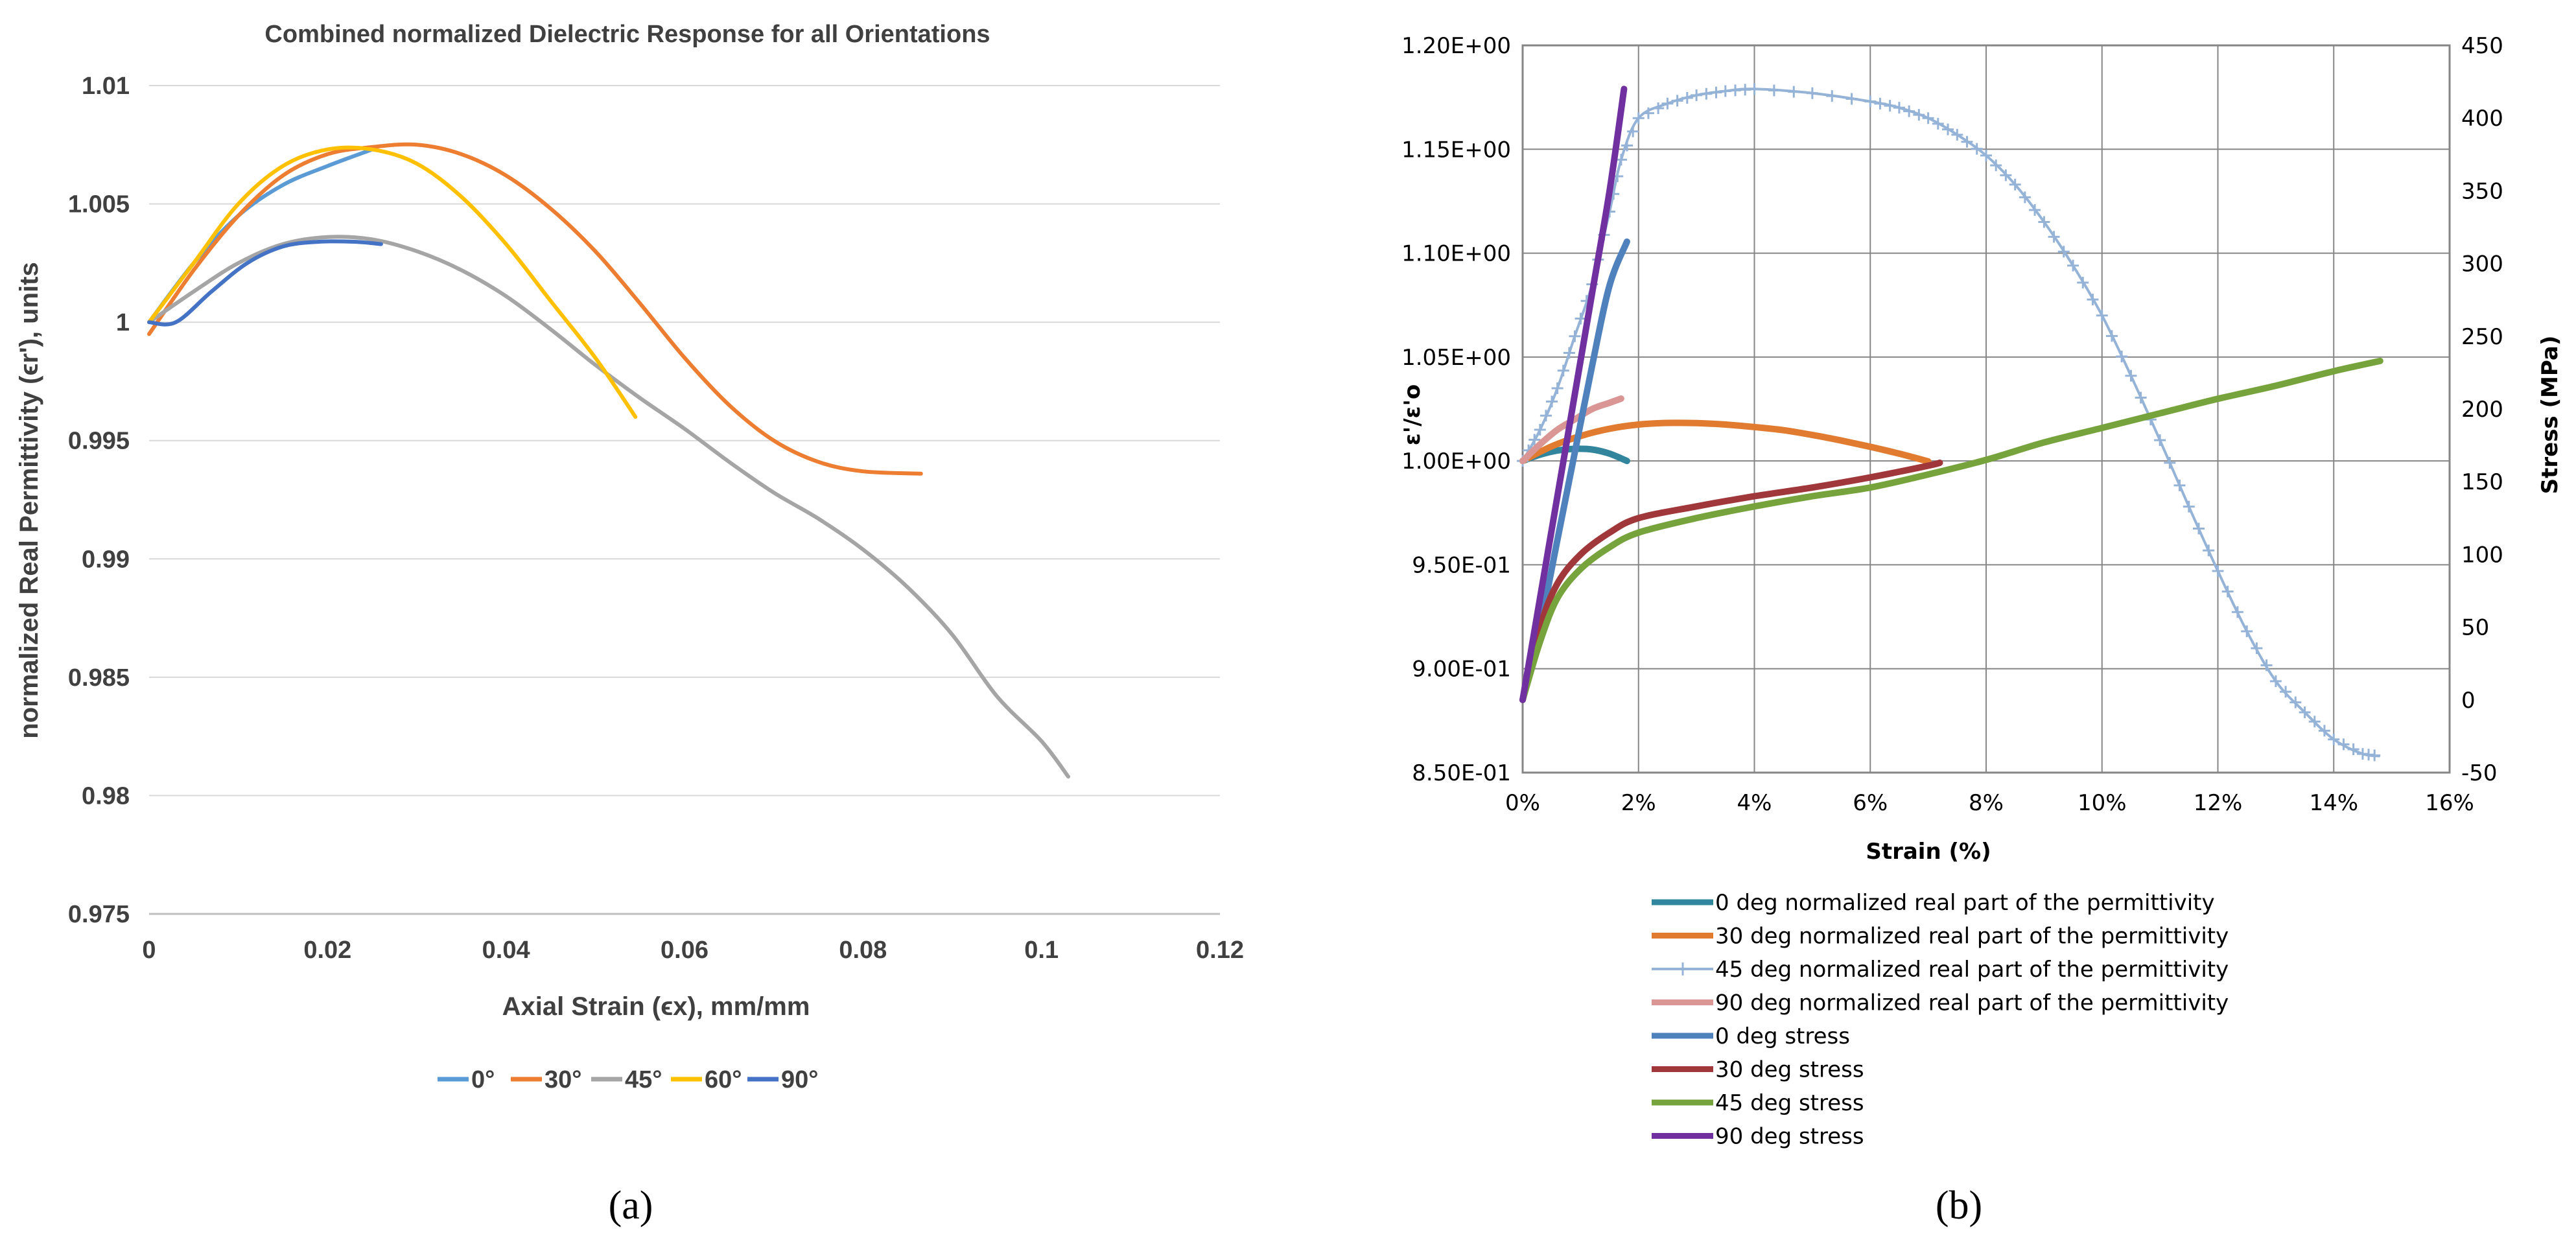 This screenshot has width=2576, height=1249. I want to click on chart-b-y-tick-label: 9.50E-01, so click(1461, 565).